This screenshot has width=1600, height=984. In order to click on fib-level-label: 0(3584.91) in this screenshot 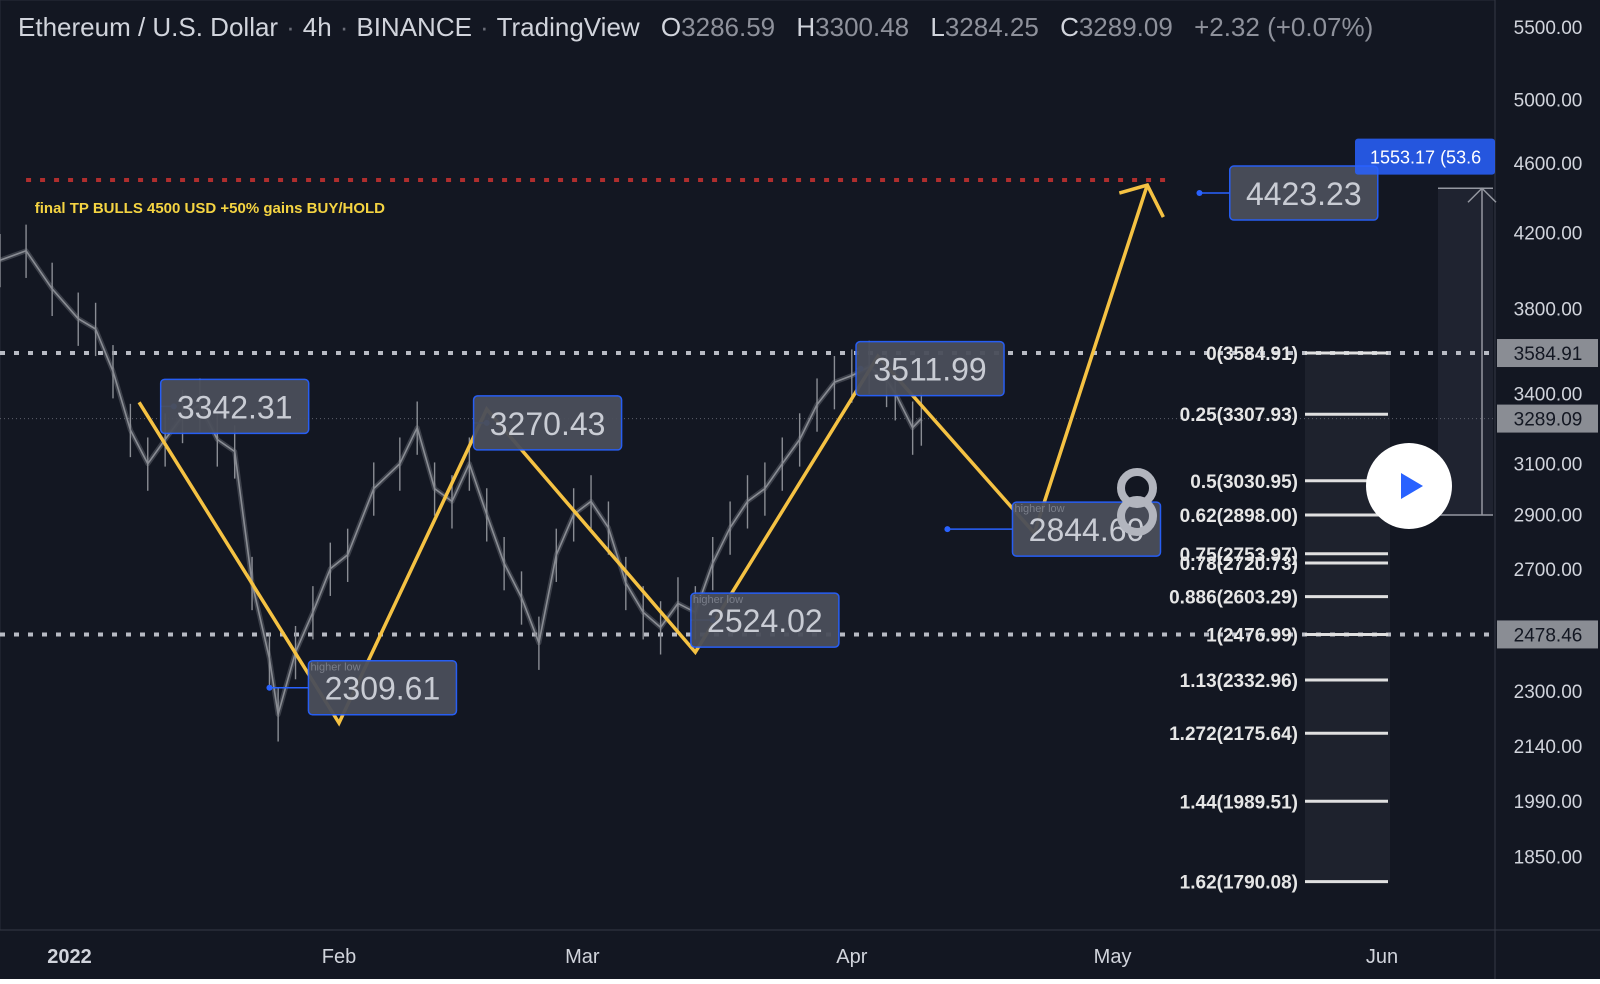, I will do `click(1252, 354)`.